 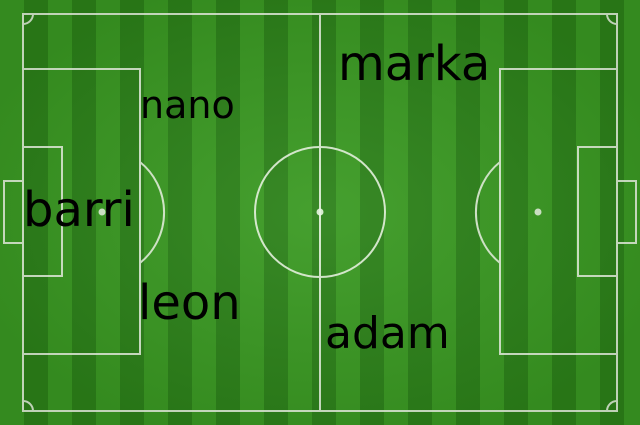 I want to click on center-spot, so click(x=320, y=212).